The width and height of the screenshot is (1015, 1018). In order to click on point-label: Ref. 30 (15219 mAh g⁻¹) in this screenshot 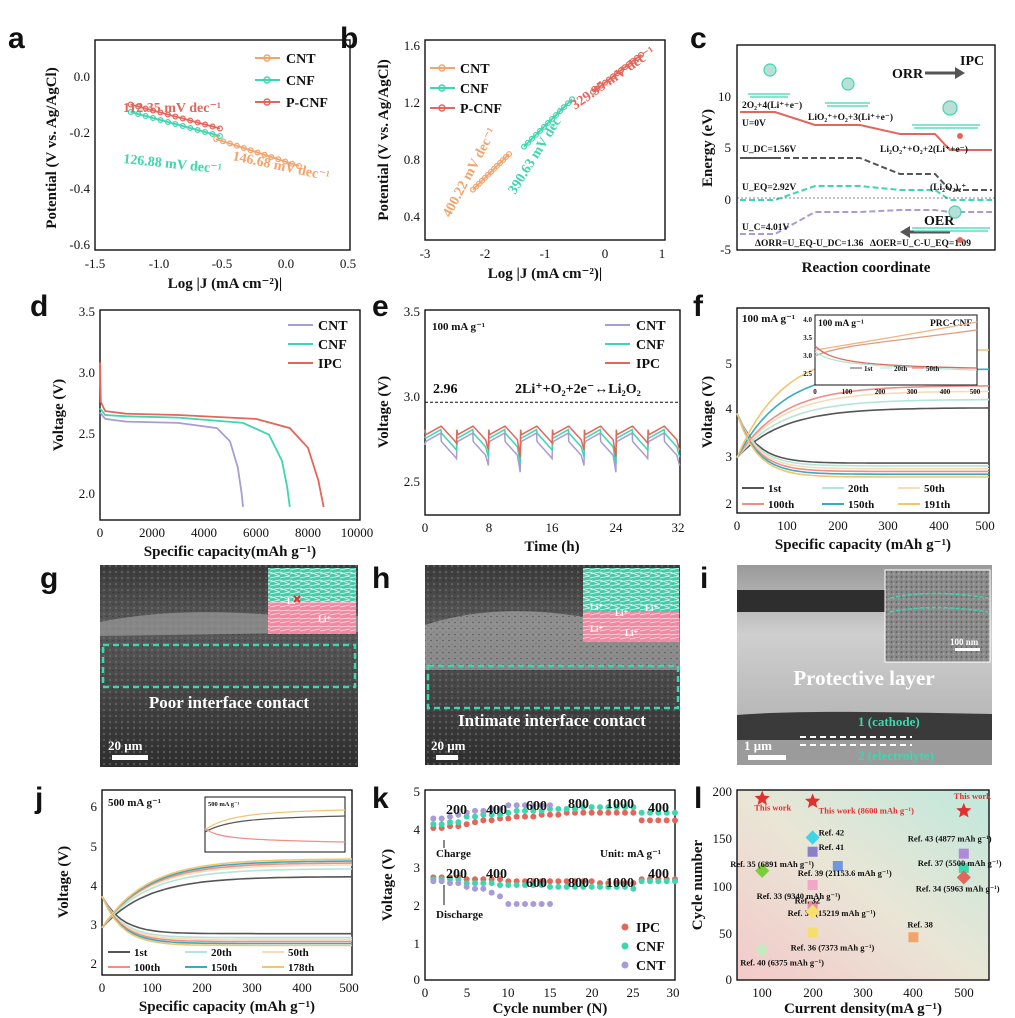, I will do `click(832, 913)`.